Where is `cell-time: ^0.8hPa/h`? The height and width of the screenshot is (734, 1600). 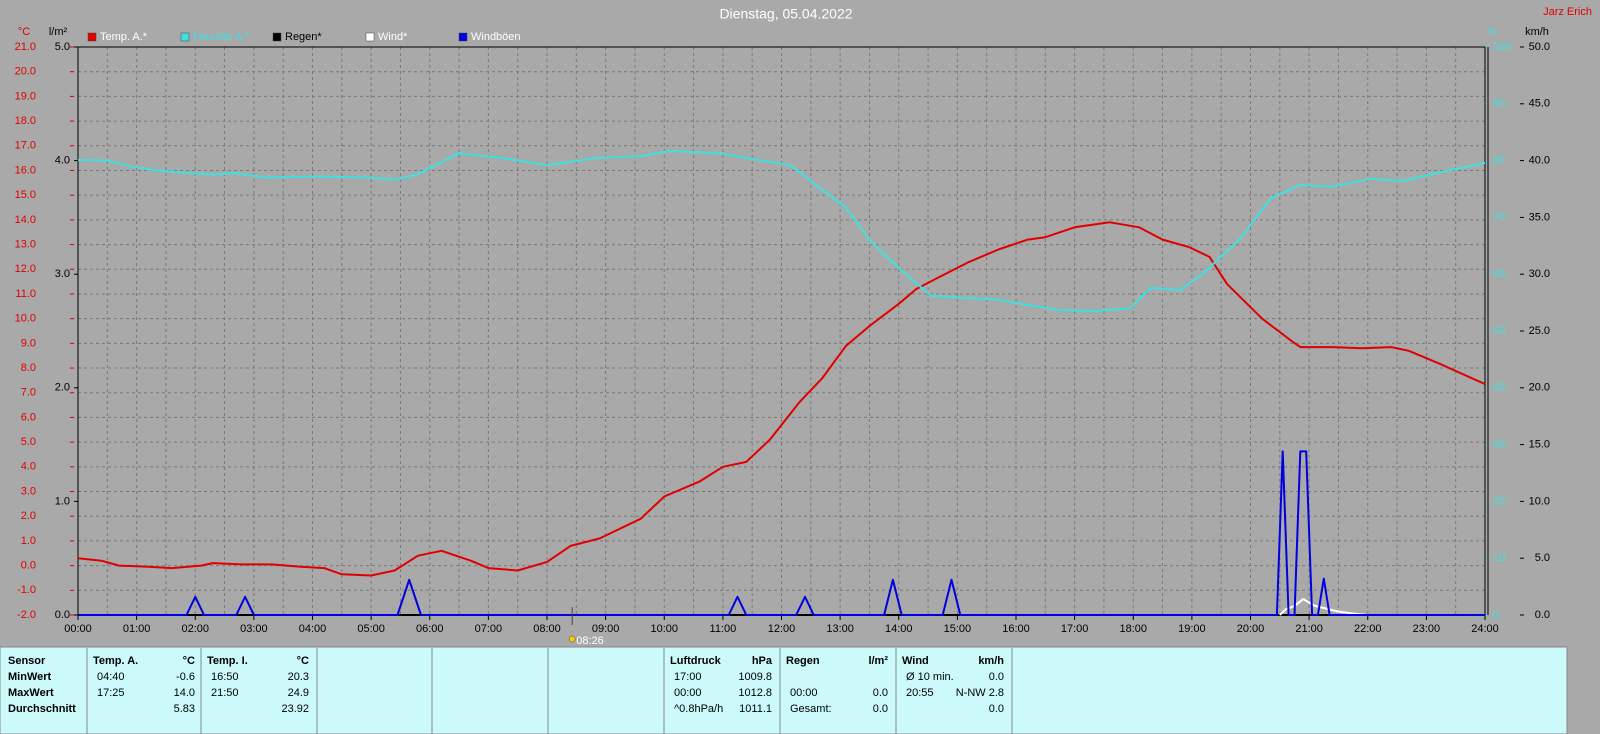 cell-time: ^0.8hPa/h is located at coordinates (698, 709).